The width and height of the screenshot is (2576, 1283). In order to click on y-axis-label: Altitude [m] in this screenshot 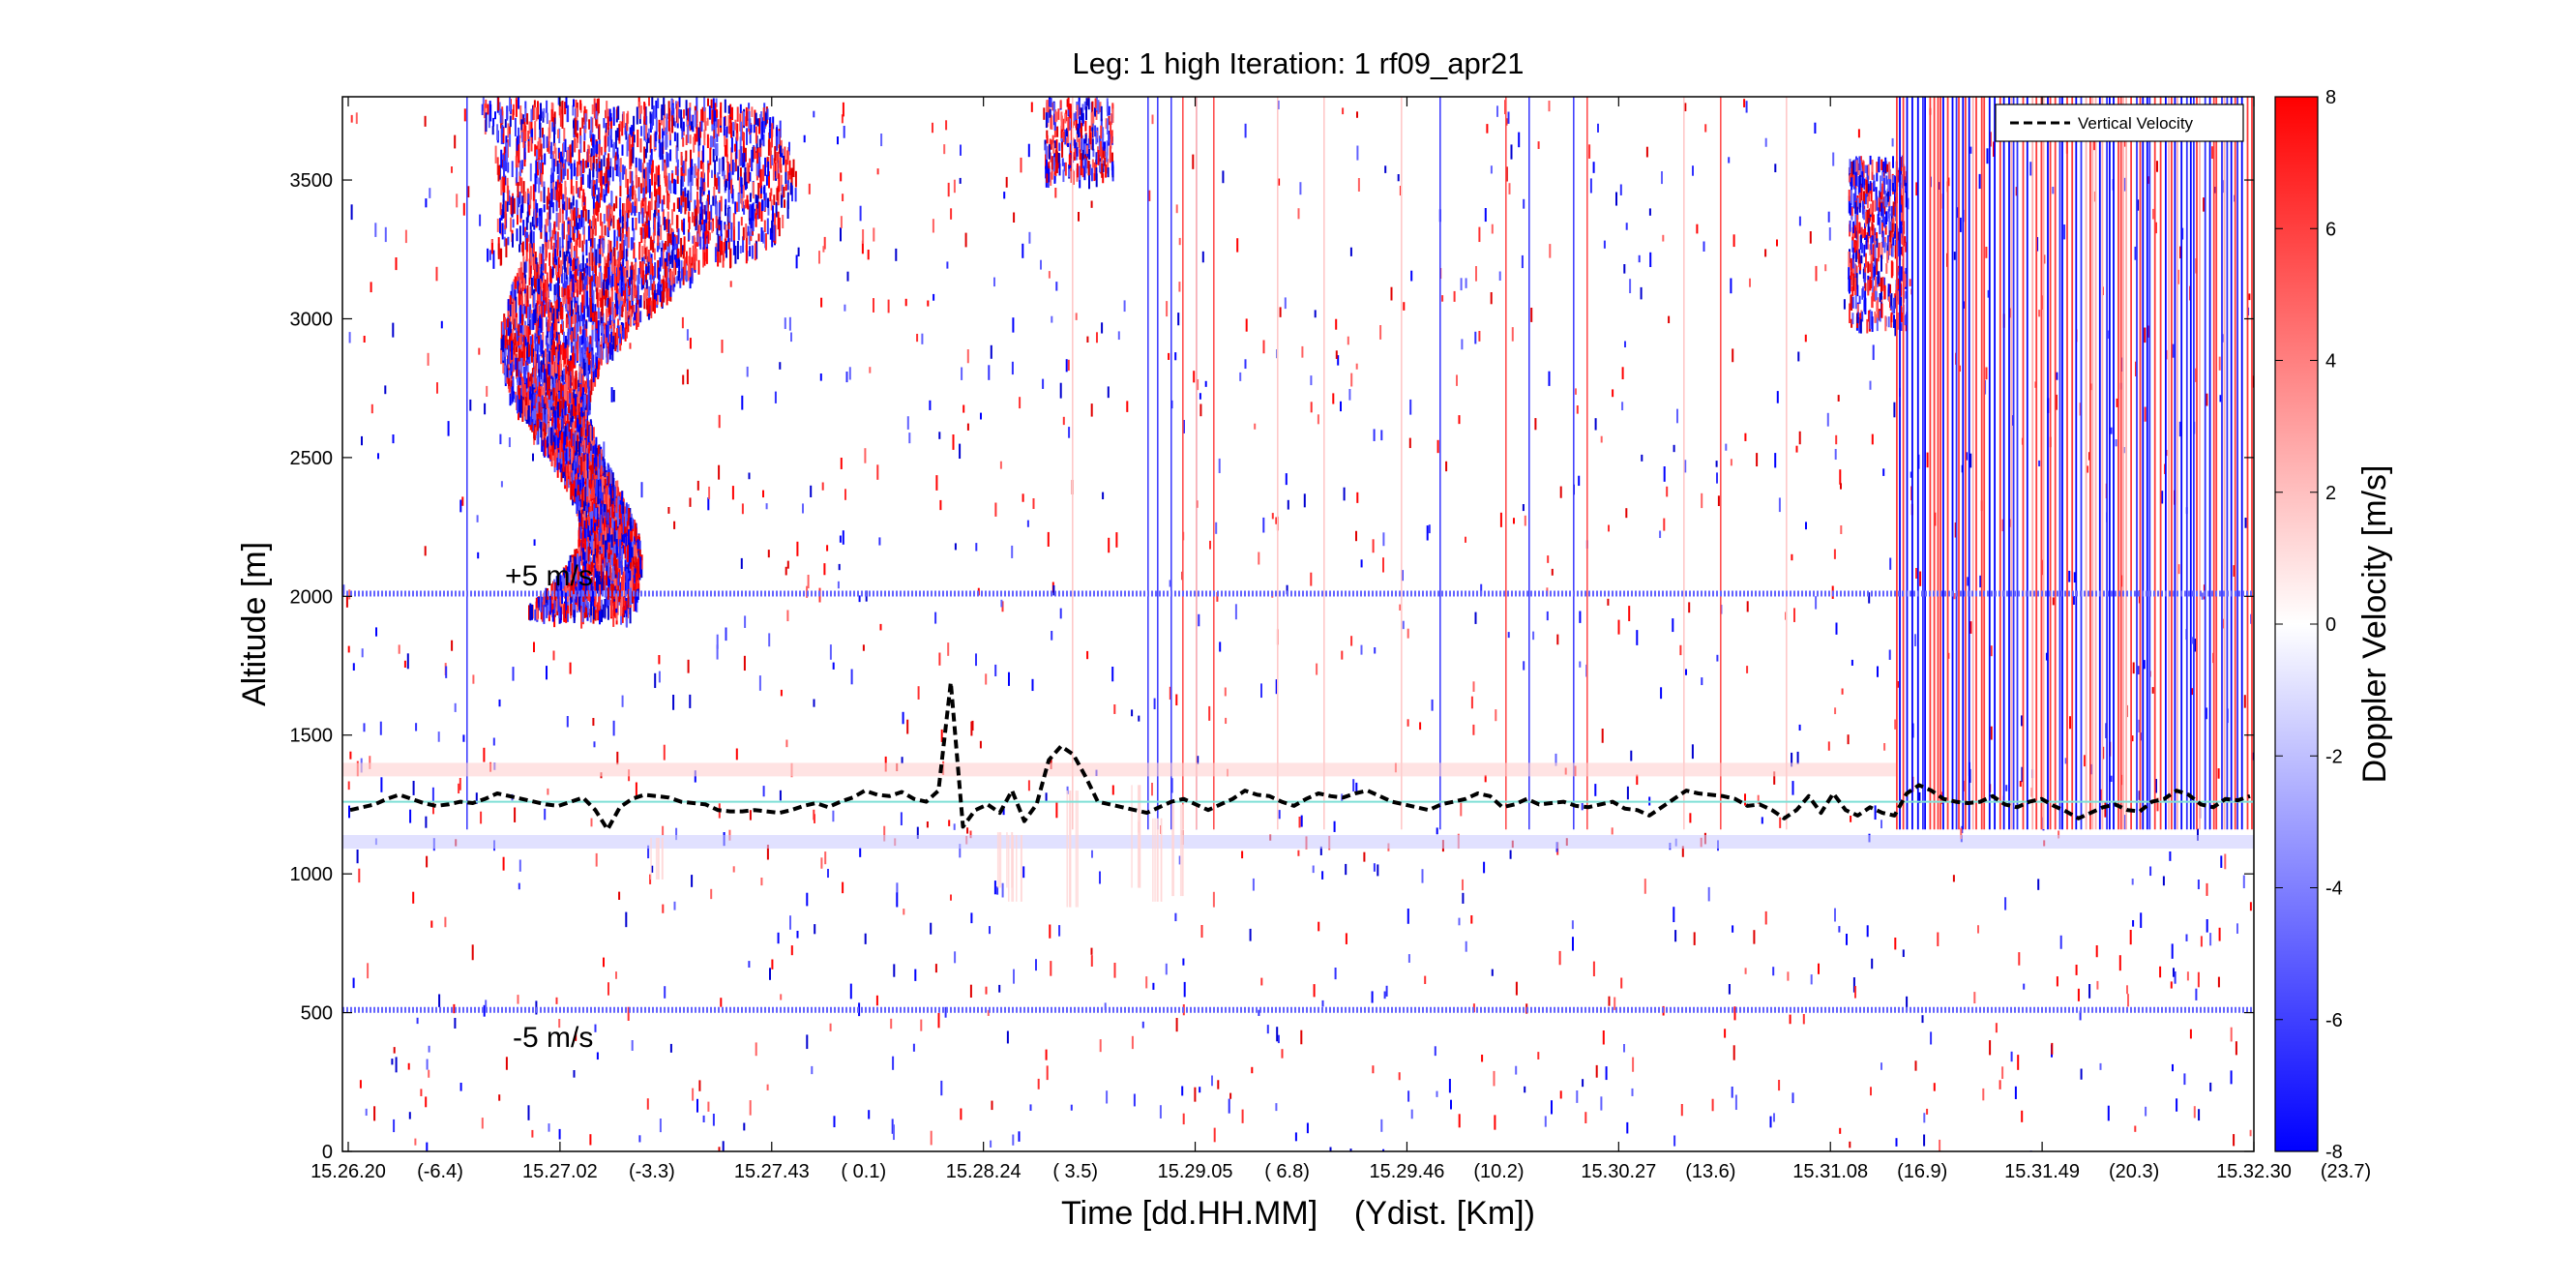, I will do `click(254, 624)`.